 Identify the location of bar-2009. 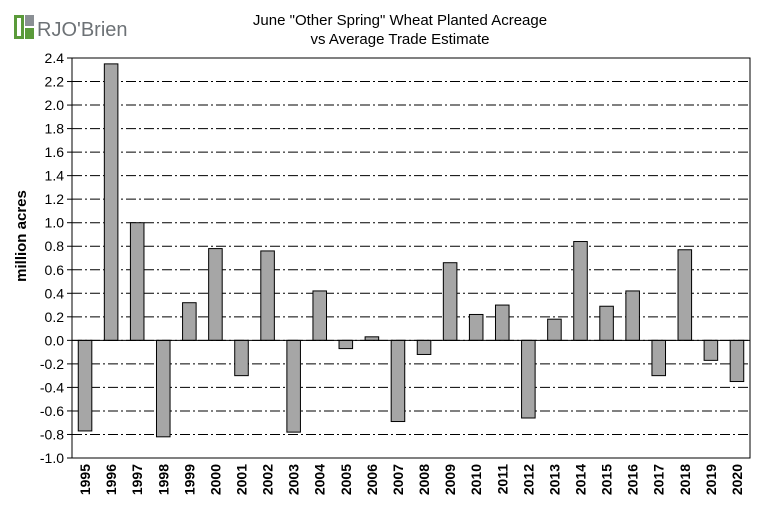
(450, 301).